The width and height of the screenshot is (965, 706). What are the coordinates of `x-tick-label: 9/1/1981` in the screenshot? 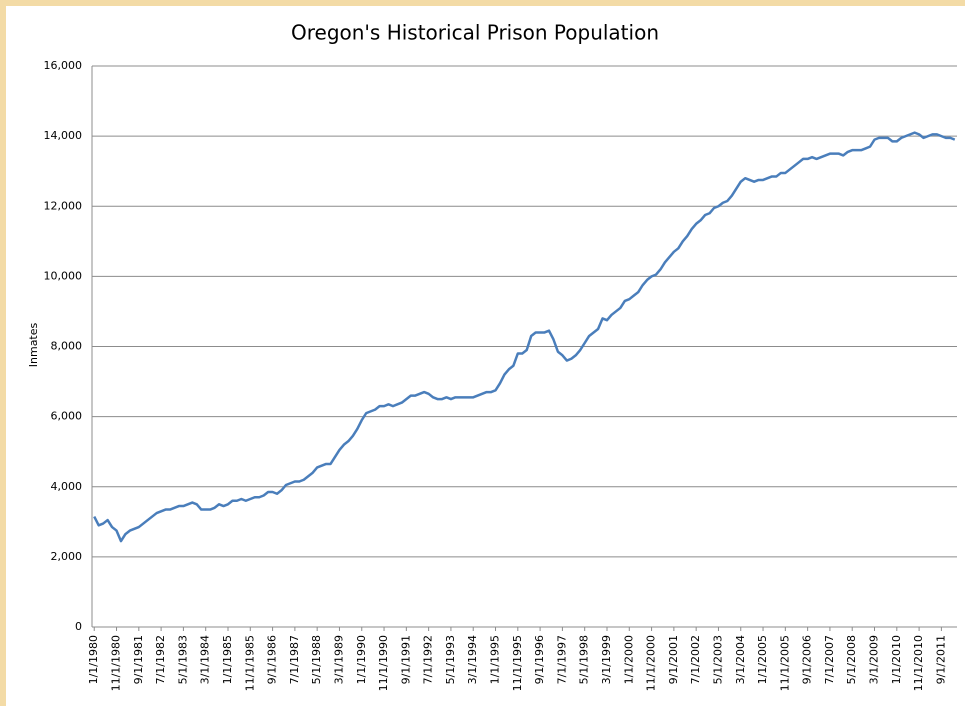 It's located at (138, 659).